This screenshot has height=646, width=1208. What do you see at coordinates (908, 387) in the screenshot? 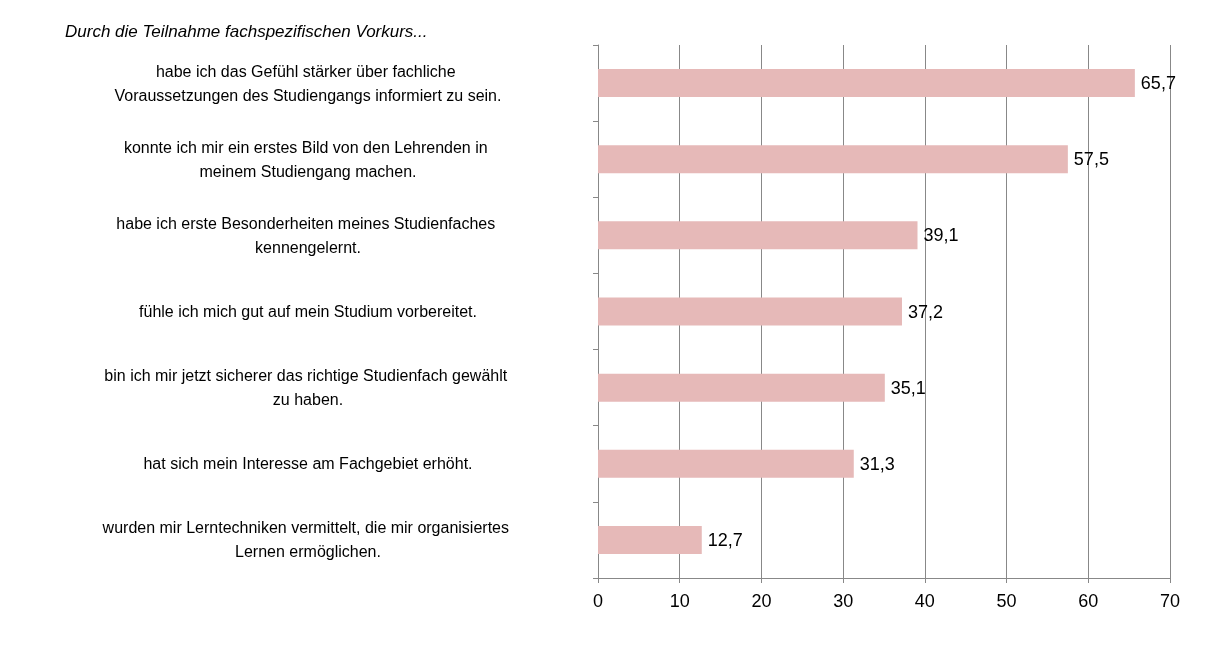
I see `data-label: 35,1` at bounding box center [908, 387].